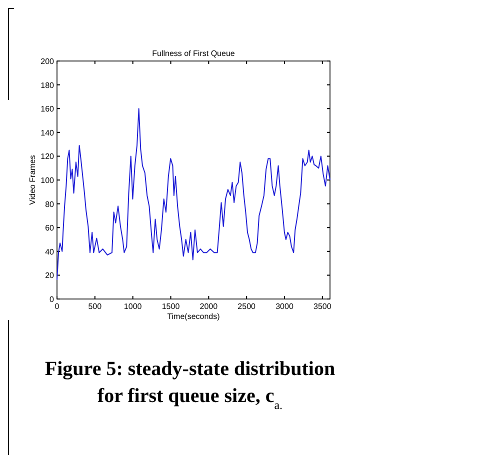 The height and width of the screenshot is (455, 496). Describe the element at coordinates (247, 306) in the screenshot. I see `x-tick-label: 2500` at that location.